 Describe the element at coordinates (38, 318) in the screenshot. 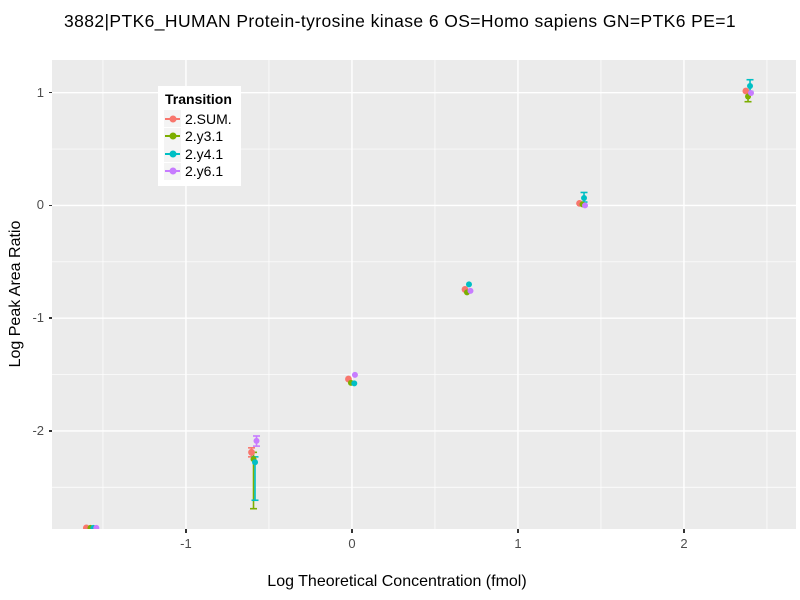

I see `y-tick-label: -1` at that location.